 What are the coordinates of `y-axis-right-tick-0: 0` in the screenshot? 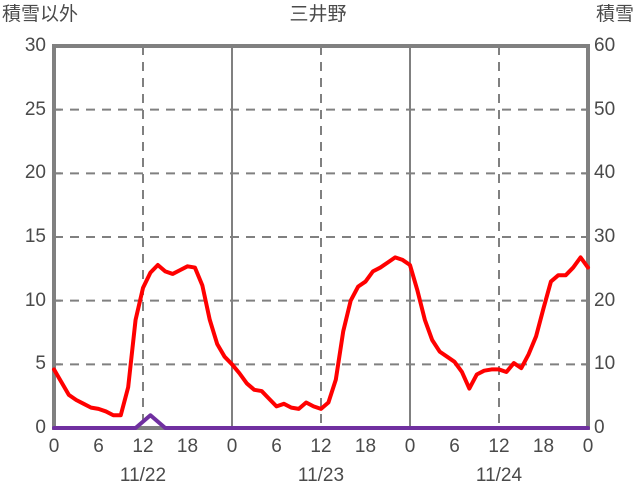 It's located at (599, 427).